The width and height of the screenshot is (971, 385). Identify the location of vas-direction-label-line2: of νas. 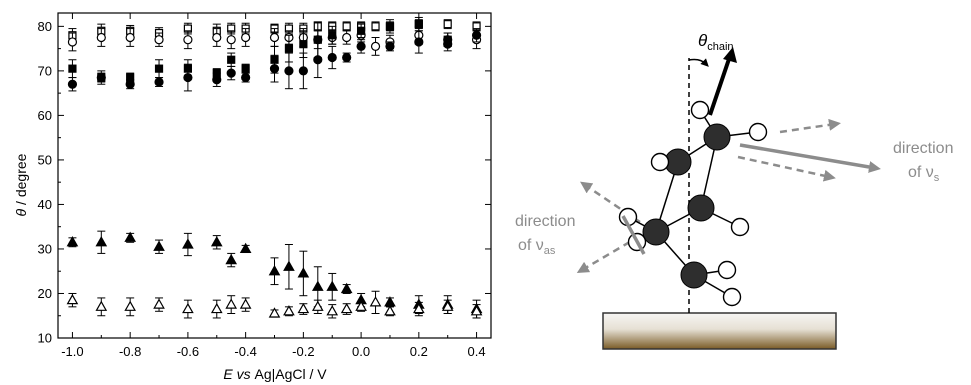
(537, 247).